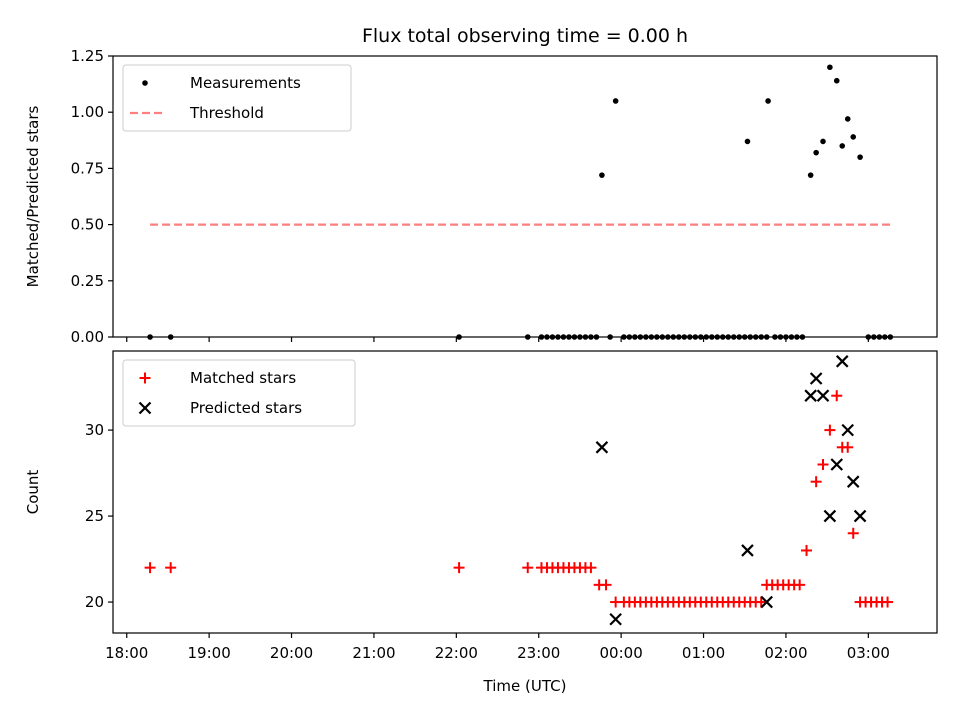  Describe the element at coordinates (621, 653) in the screenshot. I see `x-tick-label: 00:00` at that location.